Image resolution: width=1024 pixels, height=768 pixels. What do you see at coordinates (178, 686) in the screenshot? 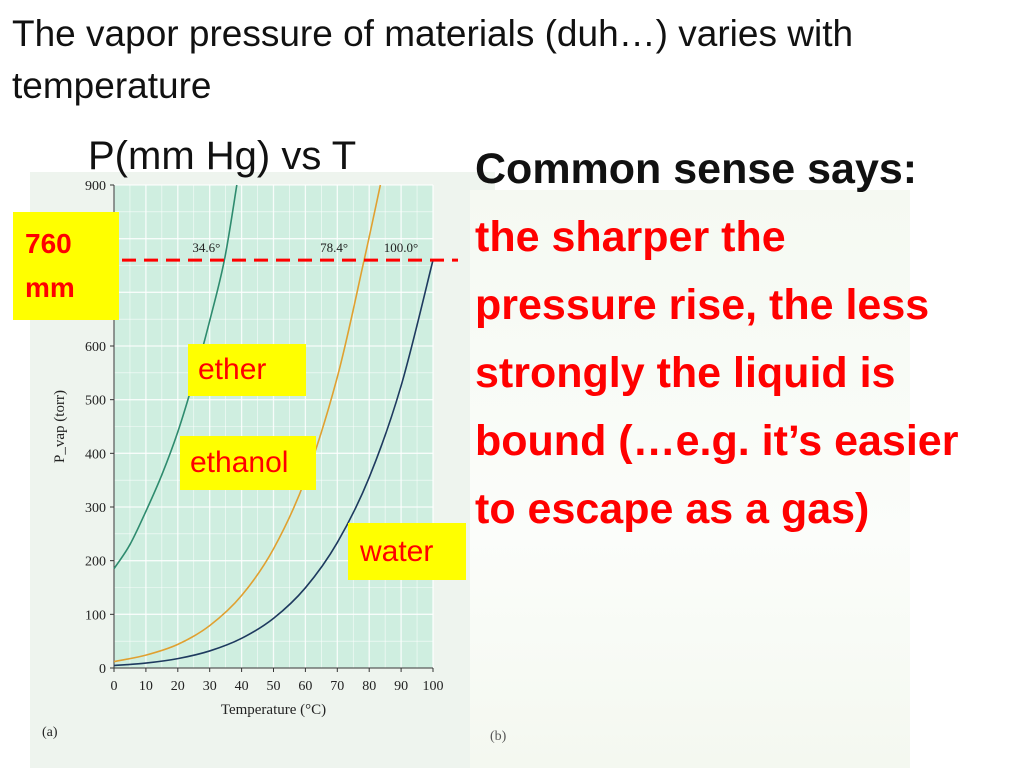
I see `x-tick-label: 20` at bounding box center [178, 686].